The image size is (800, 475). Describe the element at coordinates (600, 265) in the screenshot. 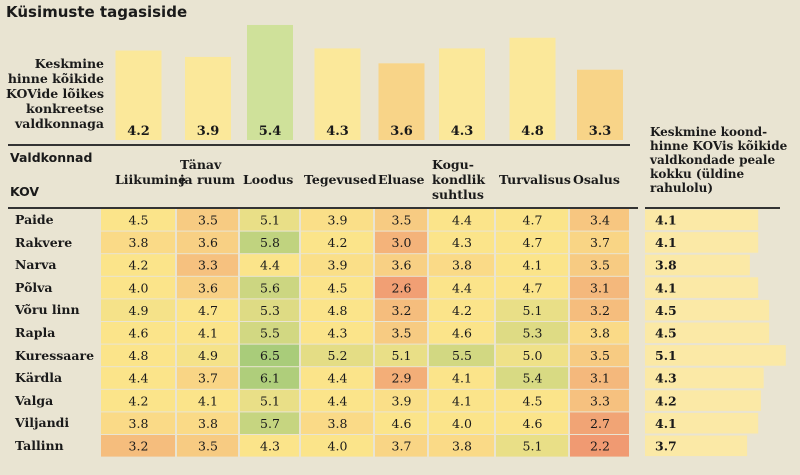

I see `heatmap-cell-value: 3.5` at that location.